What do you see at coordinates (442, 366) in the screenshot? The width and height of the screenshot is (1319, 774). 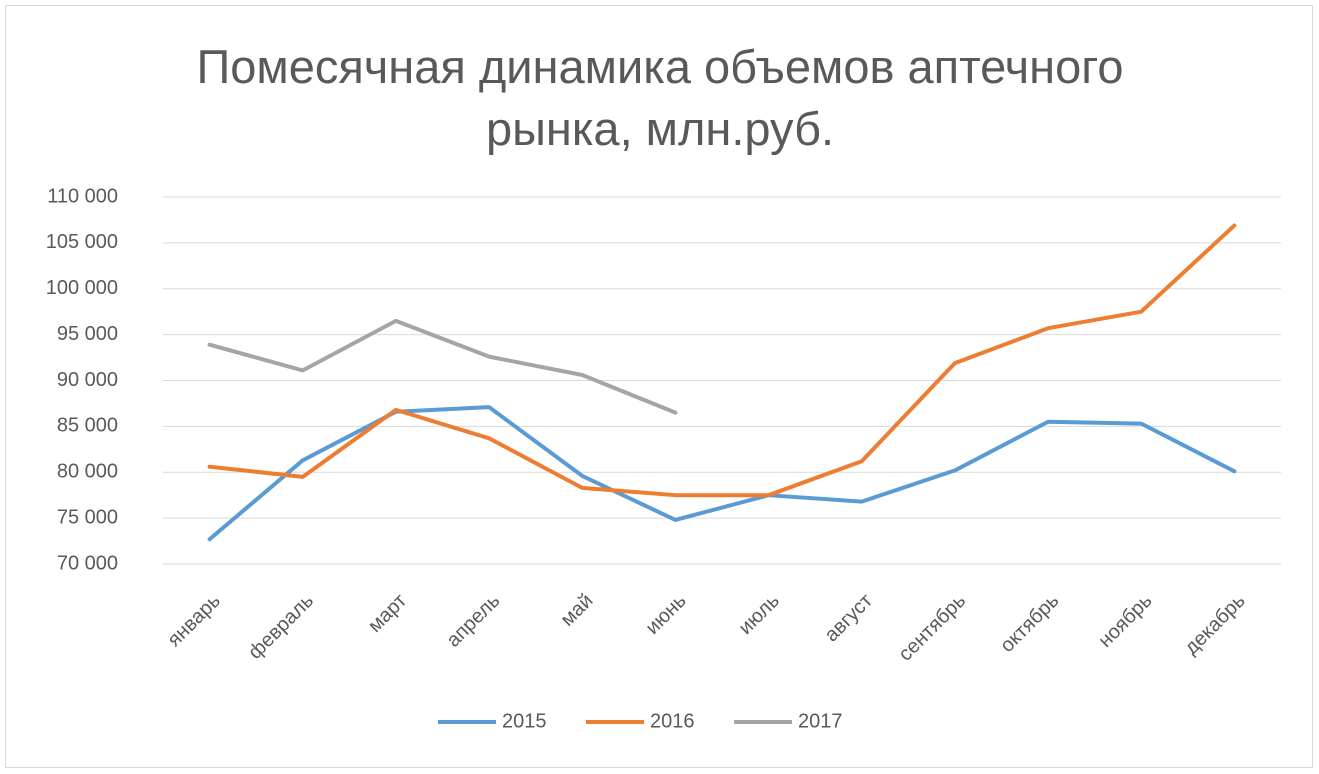 I see `series-line` at bounding box center [442, 366].